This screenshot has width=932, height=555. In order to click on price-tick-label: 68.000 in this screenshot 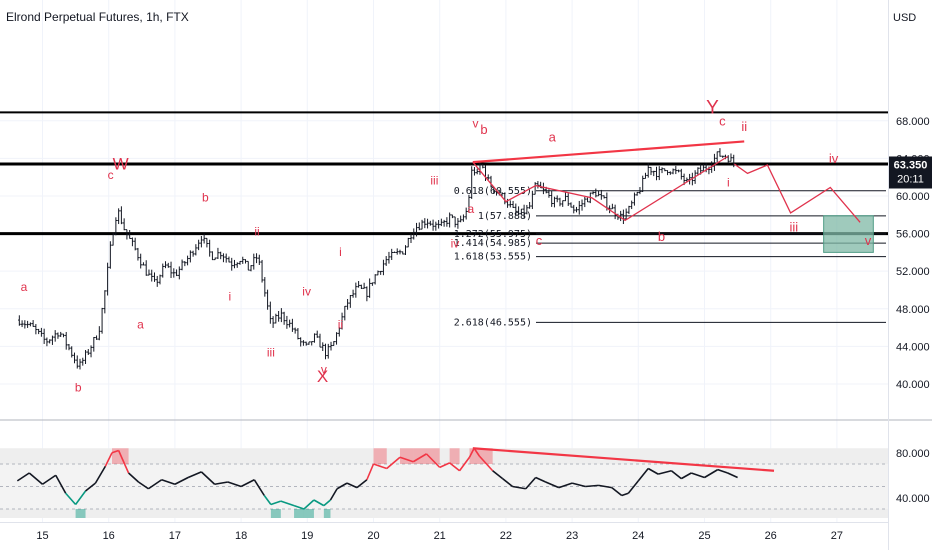, I will do `click(913, 122)`.